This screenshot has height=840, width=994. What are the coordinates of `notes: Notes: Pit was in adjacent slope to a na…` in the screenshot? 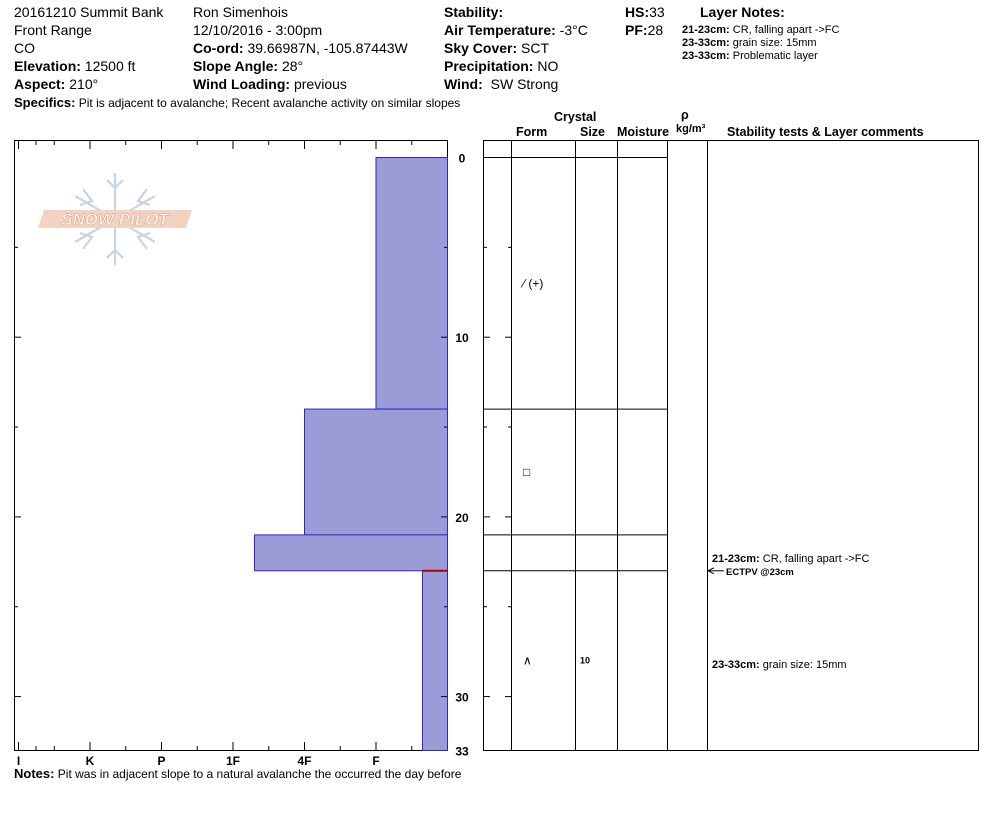 It's located at (237, 773).